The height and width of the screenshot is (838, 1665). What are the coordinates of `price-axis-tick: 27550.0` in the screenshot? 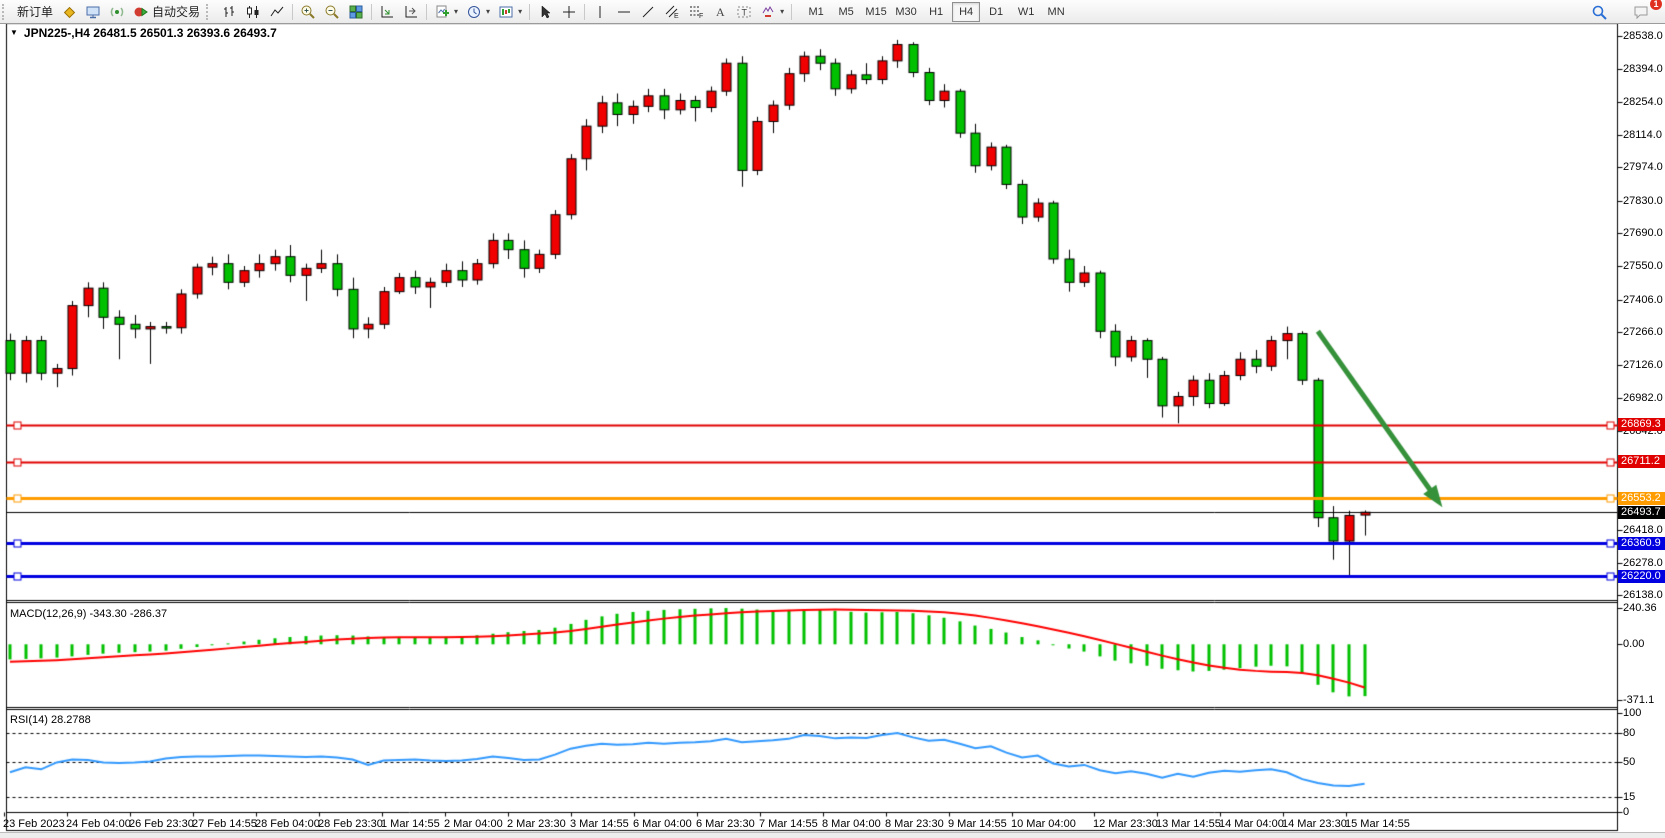 It's located at (1643, 266).